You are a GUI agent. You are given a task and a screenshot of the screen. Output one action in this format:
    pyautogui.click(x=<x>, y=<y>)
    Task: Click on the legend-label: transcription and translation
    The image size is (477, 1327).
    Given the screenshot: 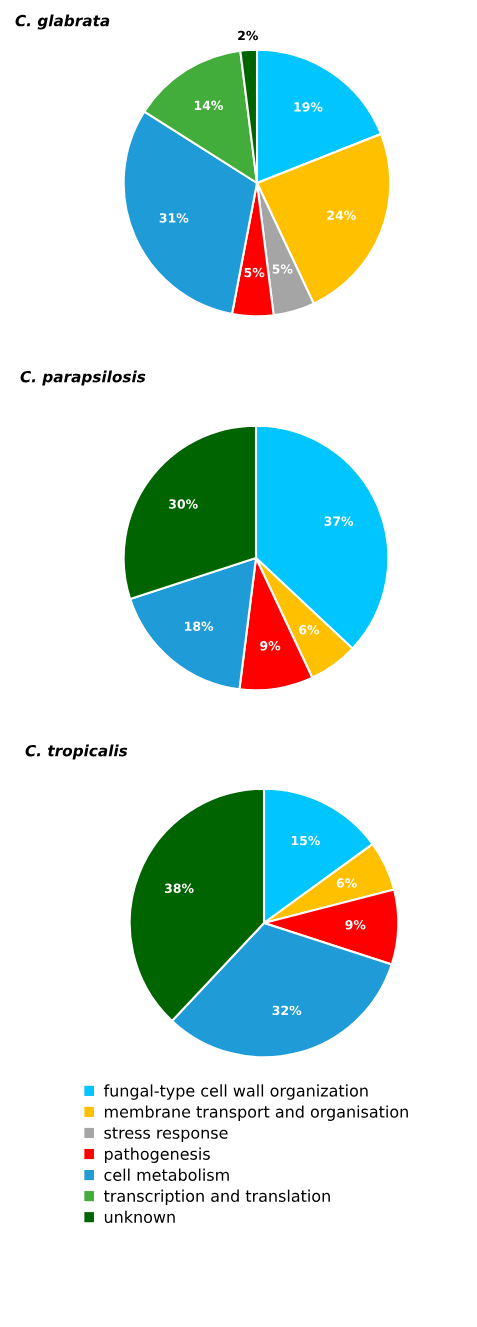 What is the action you would take?
    pyautogui.click(x=216, y=1197)
    